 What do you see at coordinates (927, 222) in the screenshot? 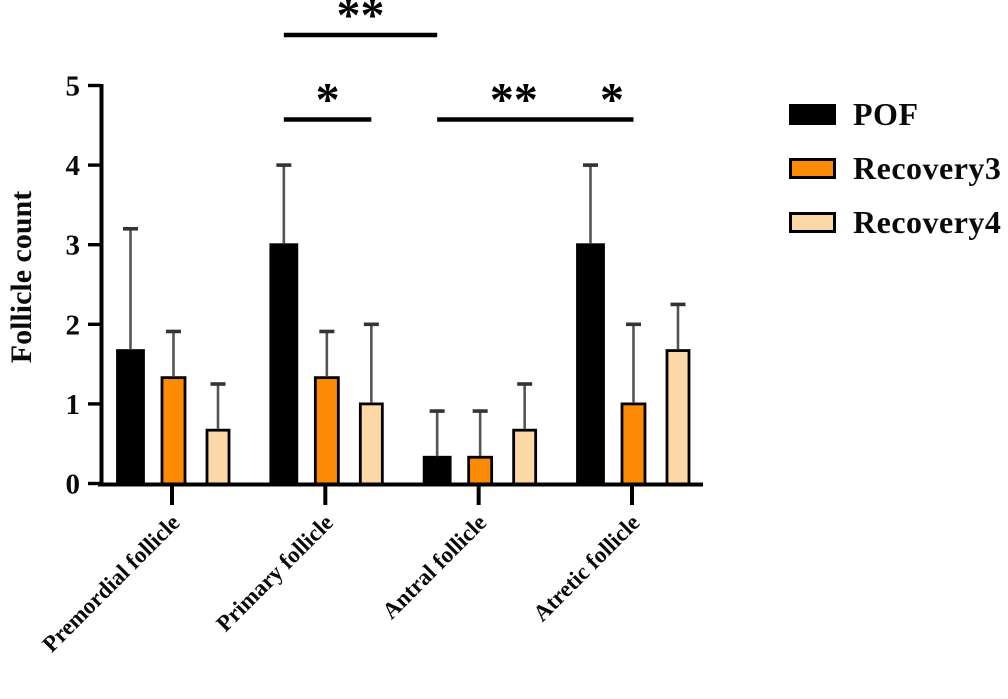
I see `legend-label-recovery4: Recovery4` at bounding box center [927, 222].